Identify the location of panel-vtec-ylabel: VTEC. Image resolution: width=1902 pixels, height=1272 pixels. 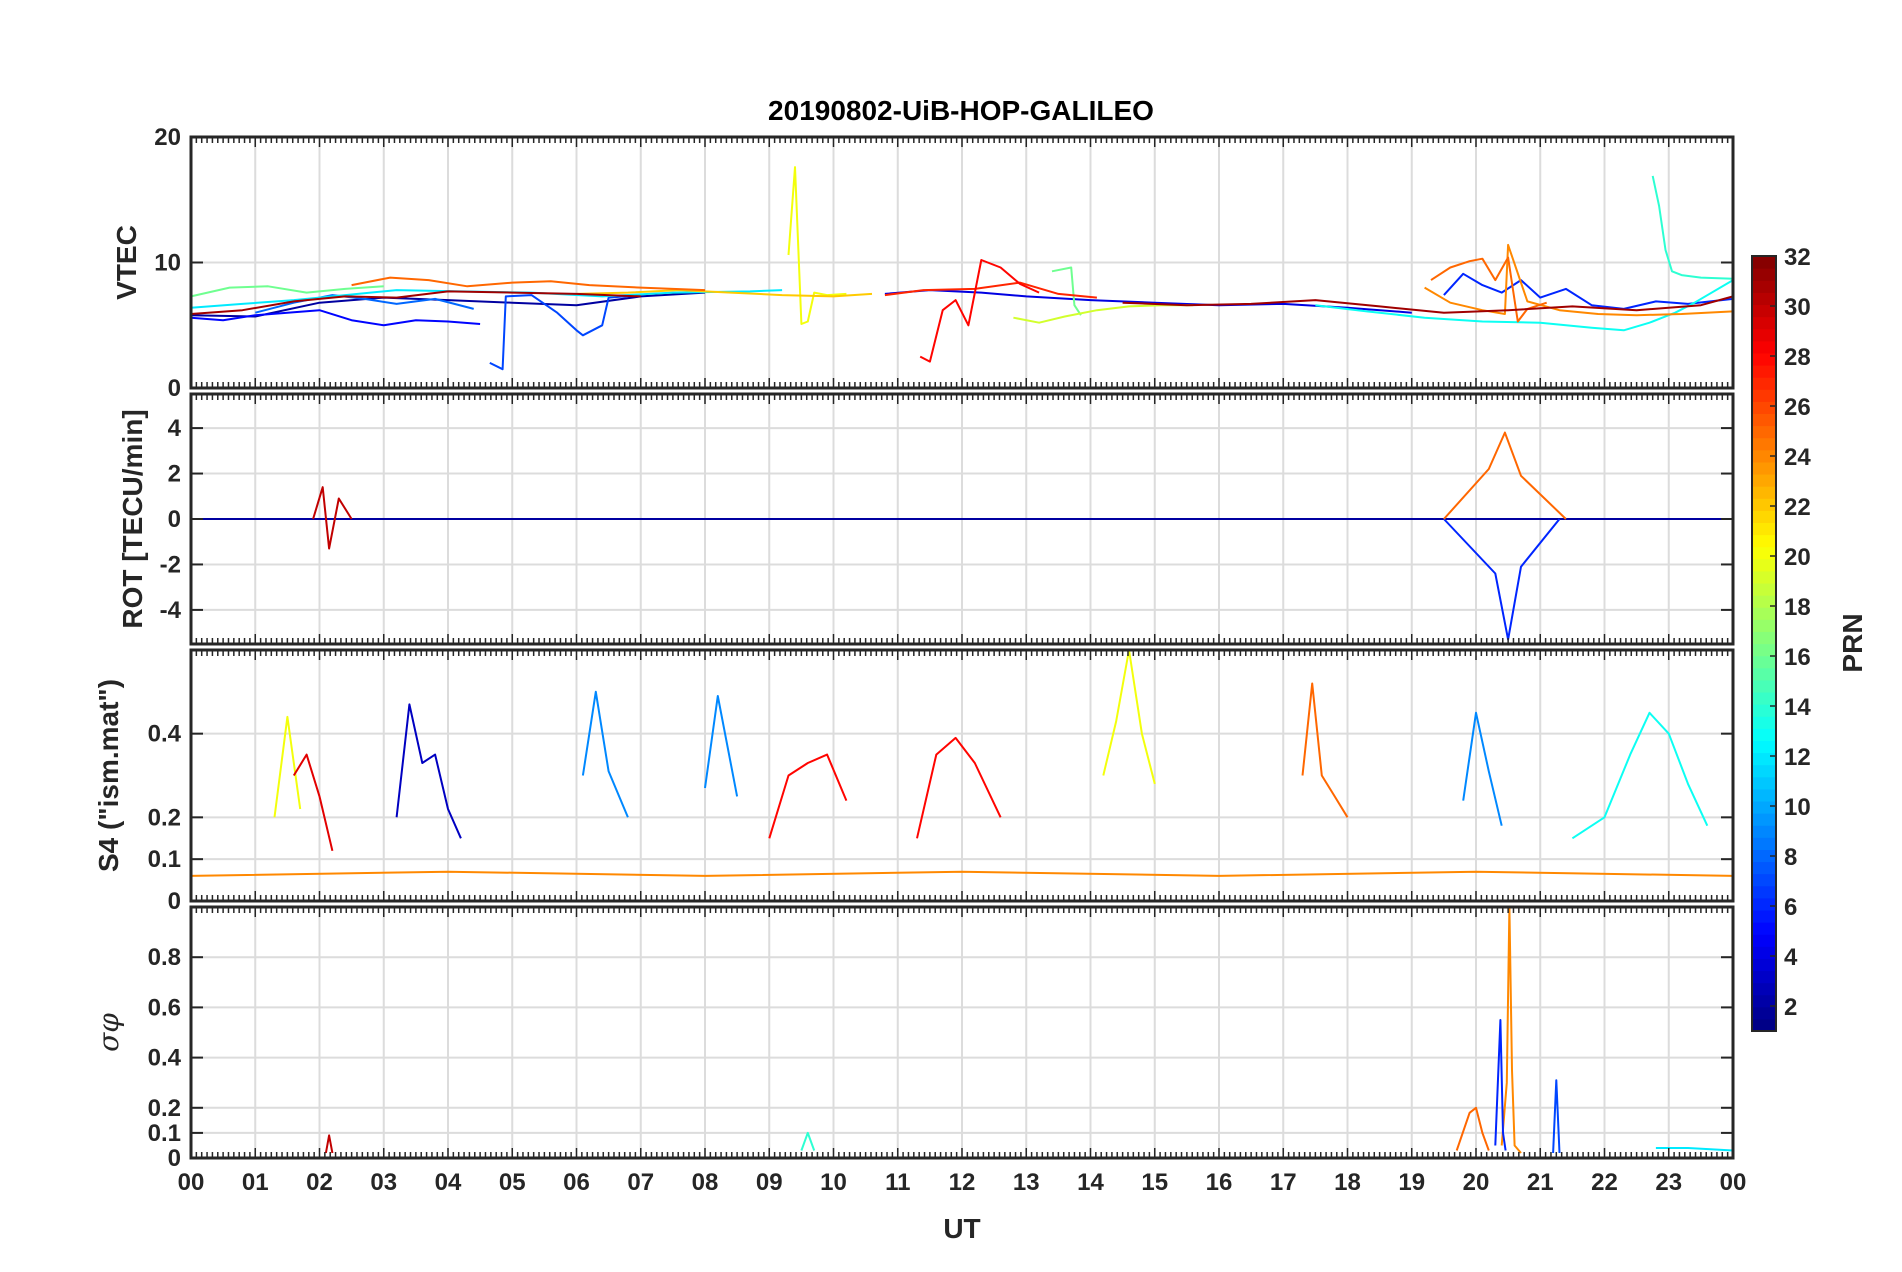
(126, 262).